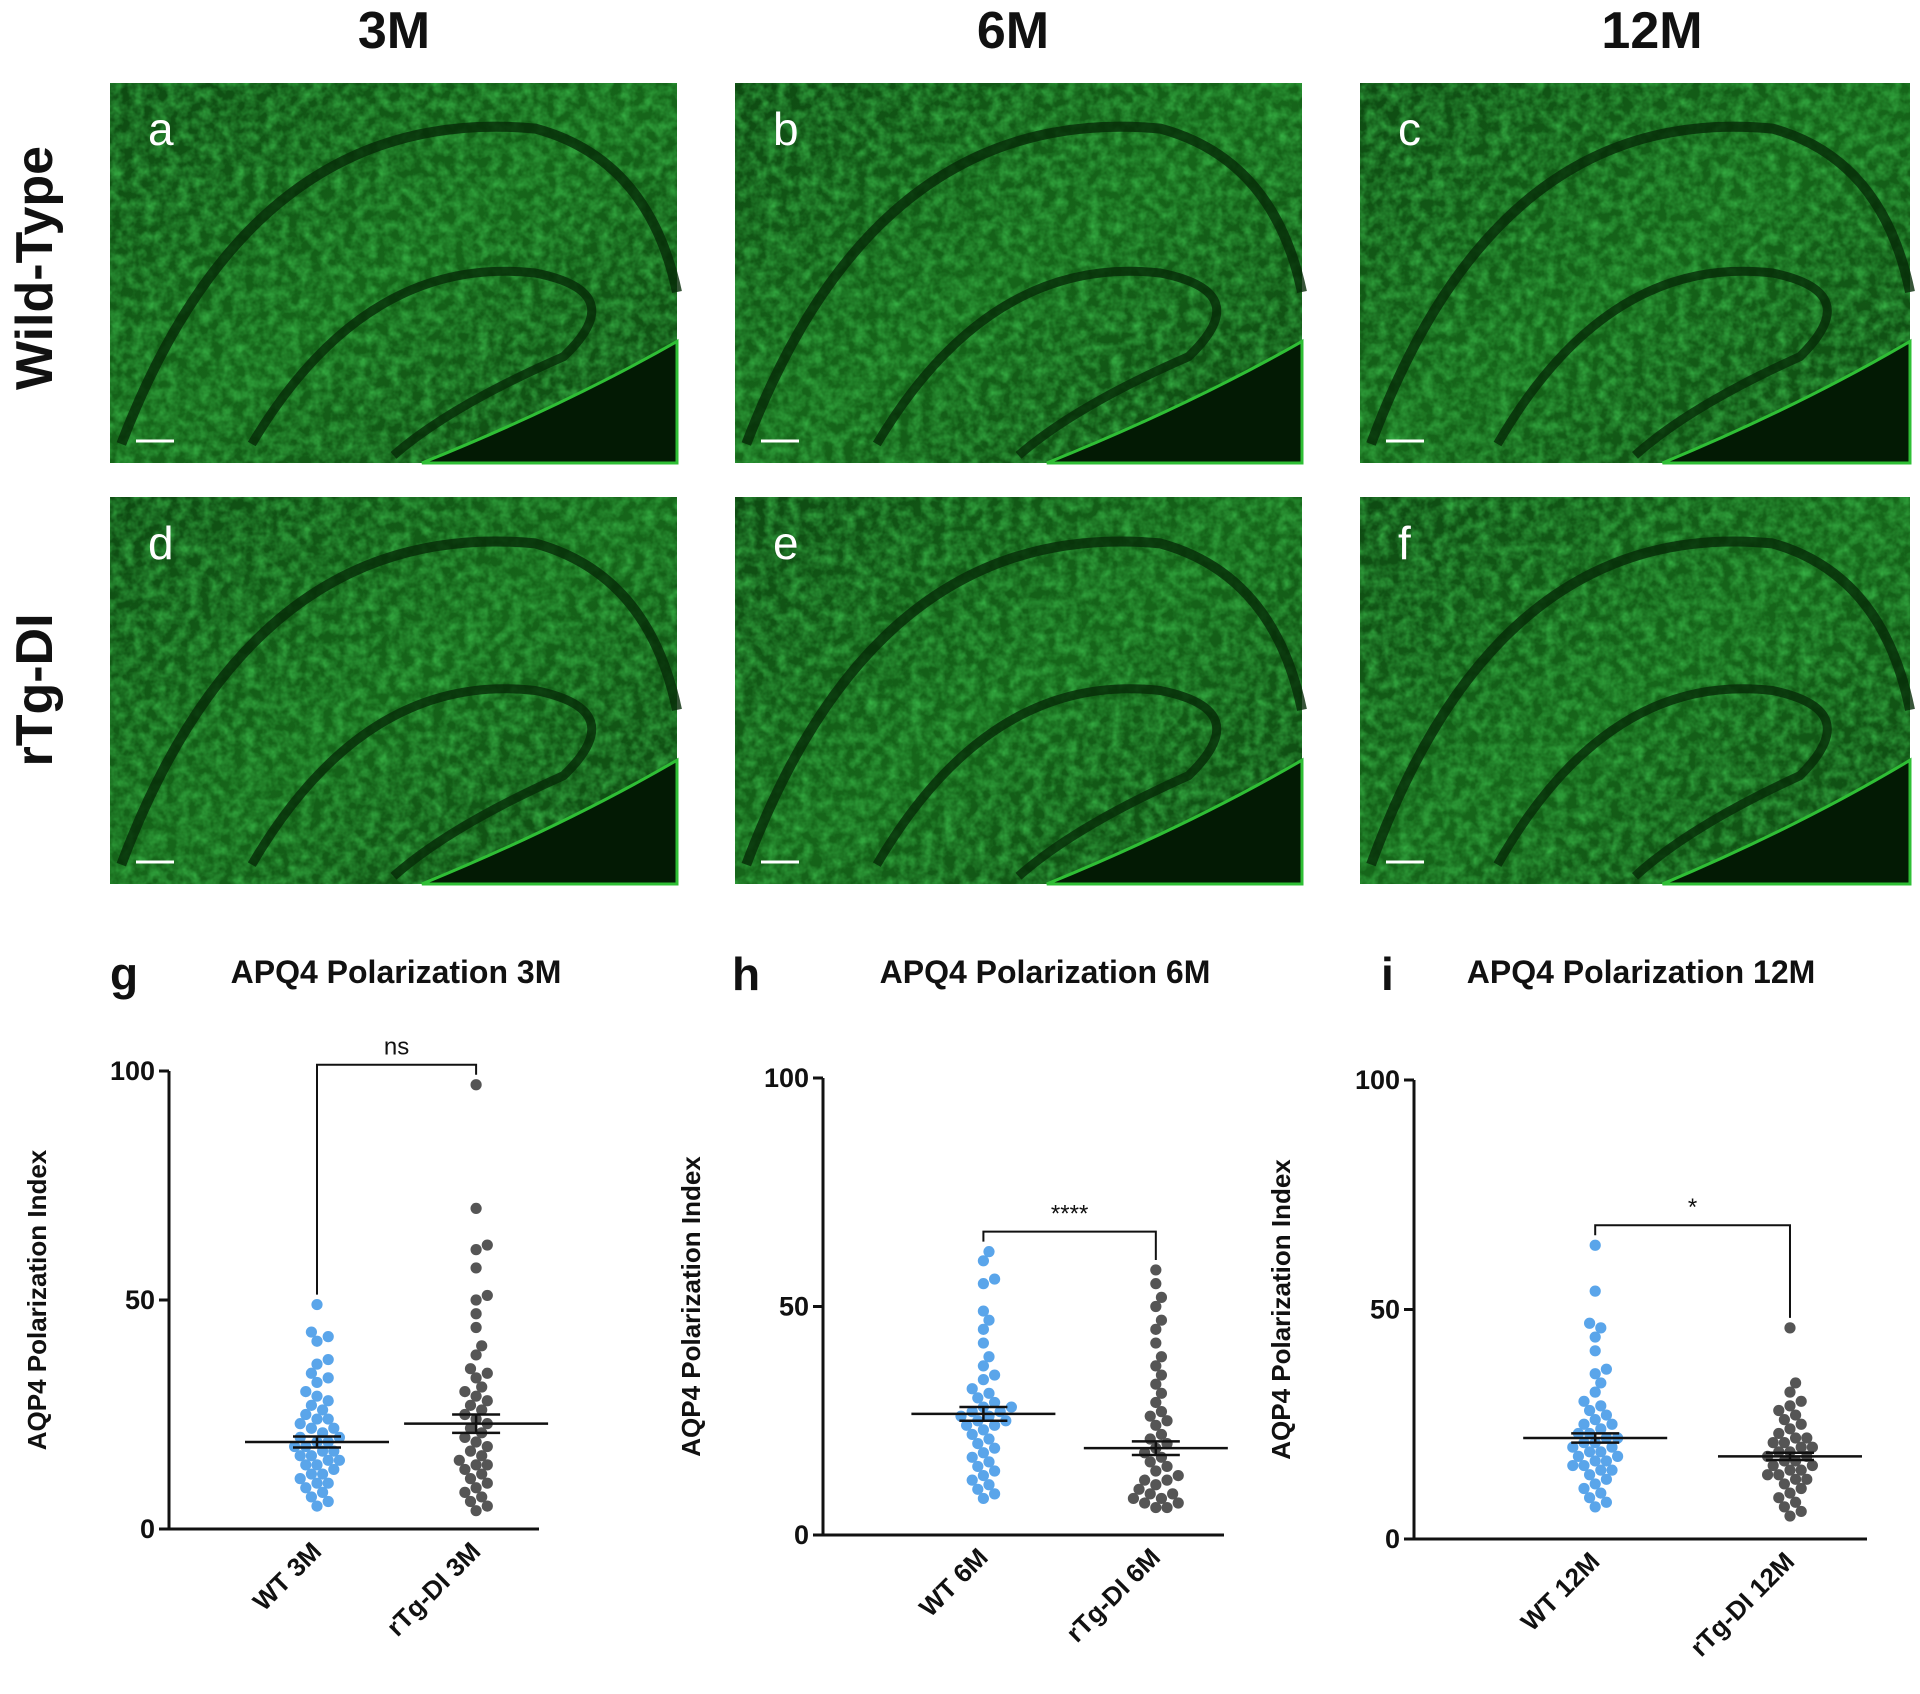  What do you see at coordinates (1742, 1604) in the screenshot?
I see `x-tick-label: rTg-DI 12M` at bounding box center [1742, 1604].